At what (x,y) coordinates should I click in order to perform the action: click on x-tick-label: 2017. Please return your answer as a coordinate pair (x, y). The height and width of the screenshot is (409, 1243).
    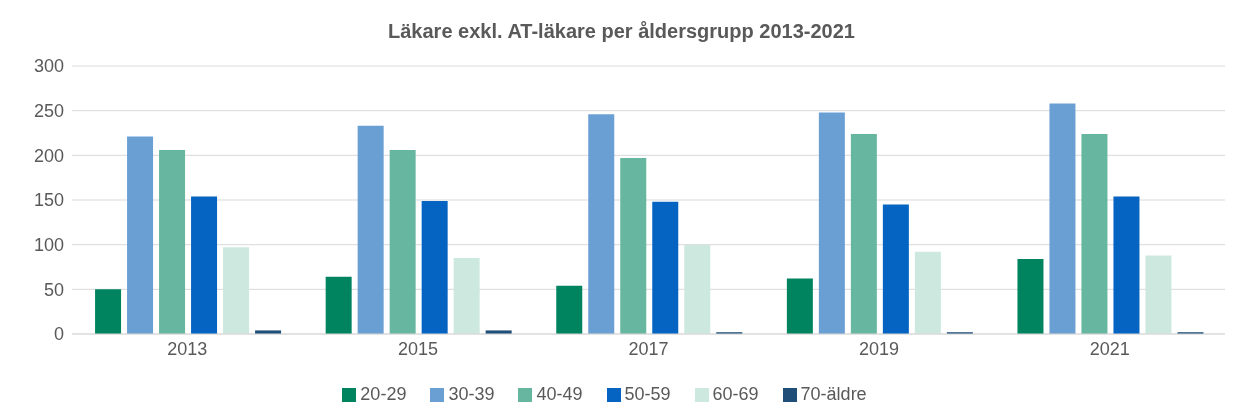
    Looking at the image, I should click on (648, 348).